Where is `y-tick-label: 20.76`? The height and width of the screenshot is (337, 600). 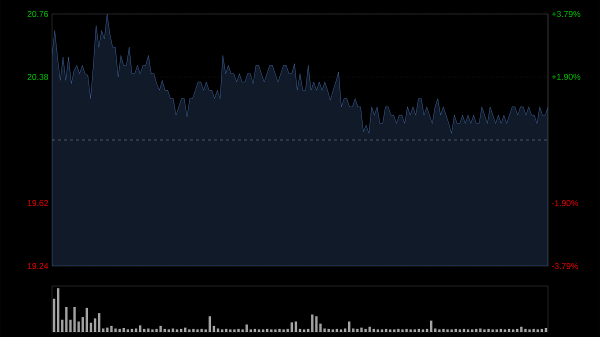 y-tick-label: 20.76 is located at coordinates (38, 13).